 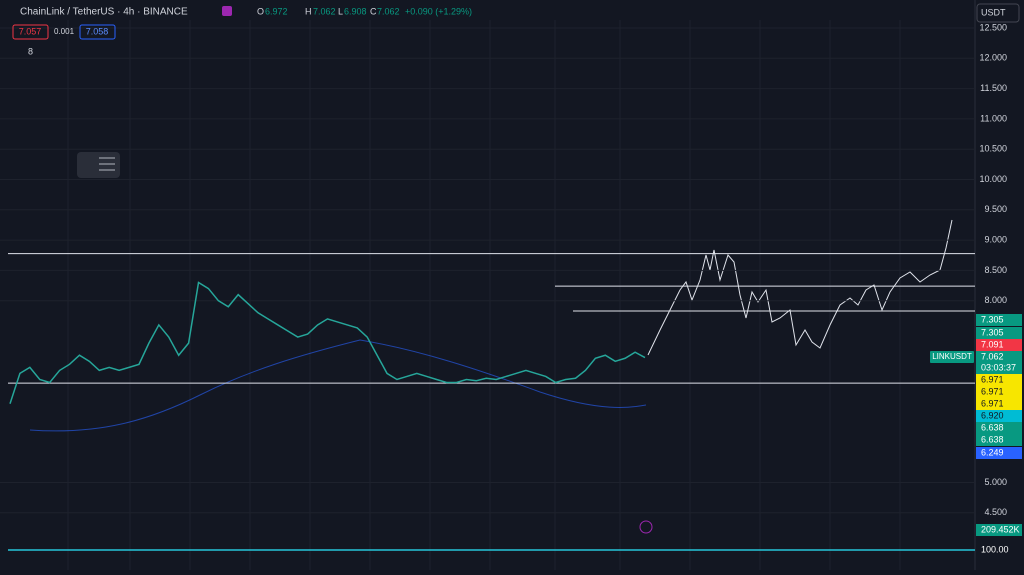 What do you see at coordinates (64, 31) in the screenshot?
I see `spread: 0.001` at bounding box center [64, 31].